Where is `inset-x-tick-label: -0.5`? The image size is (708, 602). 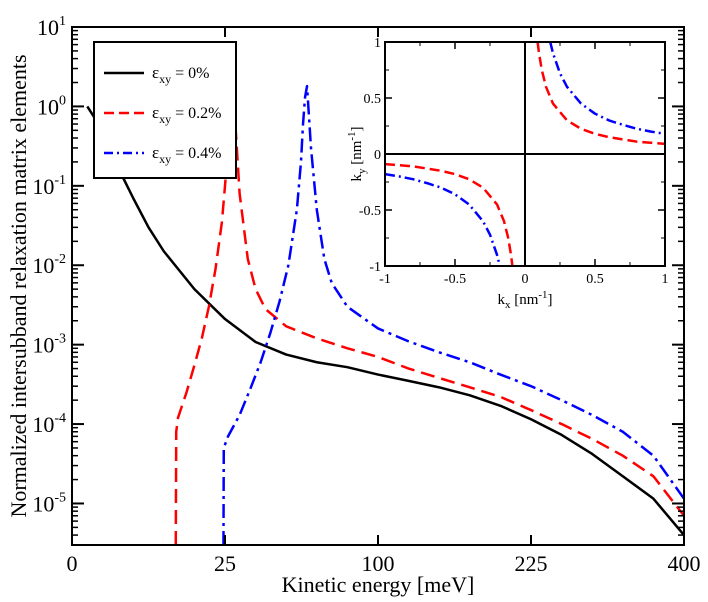
inset-x-tick-label: -0.5 is located at coordinates (455, 279).